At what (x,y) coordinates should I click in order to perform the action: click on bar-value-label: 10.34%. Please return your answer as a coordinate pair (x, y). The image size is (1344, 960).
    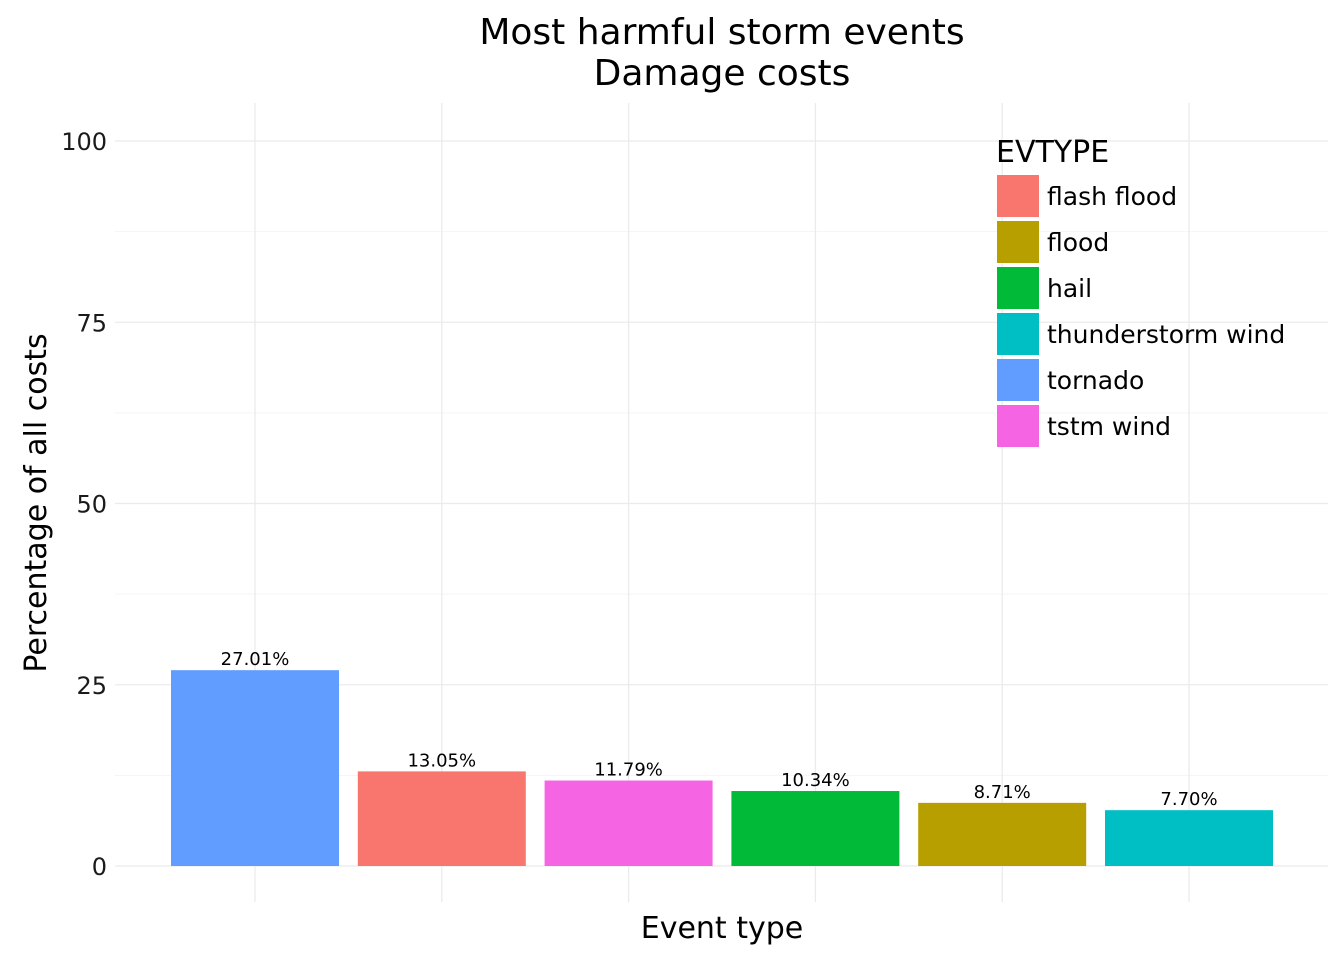
    Looking at the image, I should click on (815, 780).